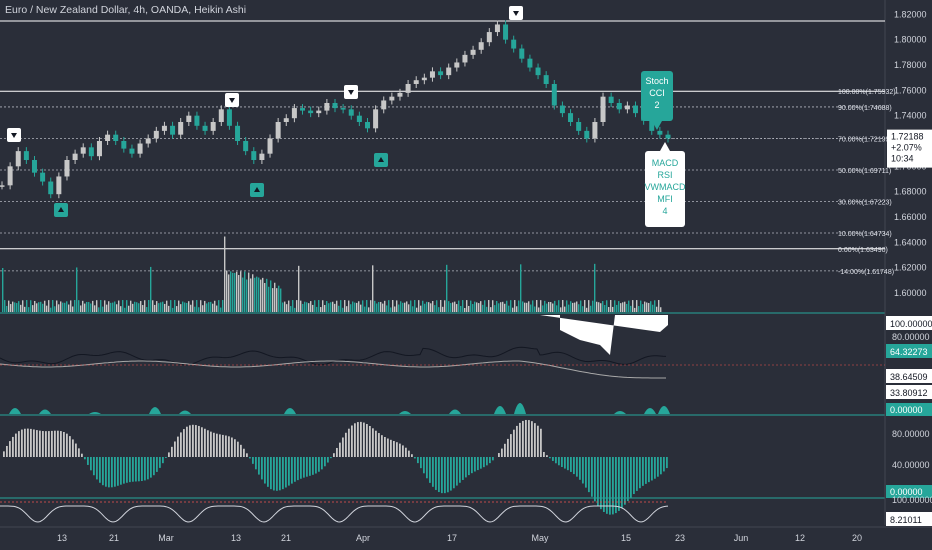 The width and height of the screenshot is (932, 550). Describe the element at coordinates (864, 171) in the screenshot. I see `fib-label: 50.00%(1.69711)` at that location.